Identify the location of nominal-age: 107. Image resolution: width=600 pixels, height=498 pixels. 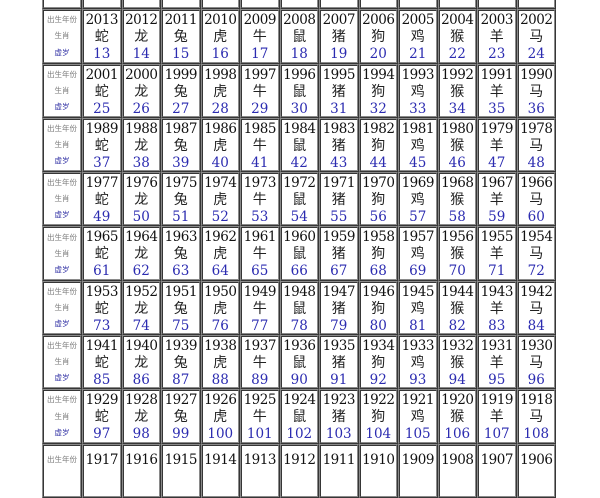
(496, 434).